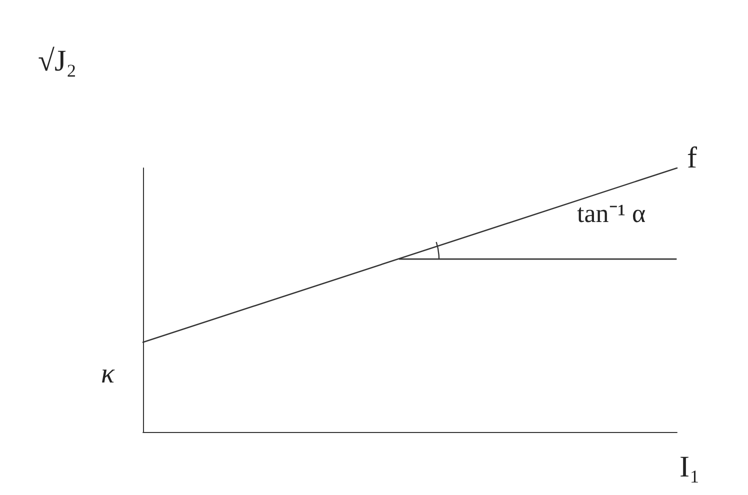  What do you see at coordinates (611, 213) in the screenshot?
I see `annotation: tan⁻¹ α` at bounding box center [611, 213].